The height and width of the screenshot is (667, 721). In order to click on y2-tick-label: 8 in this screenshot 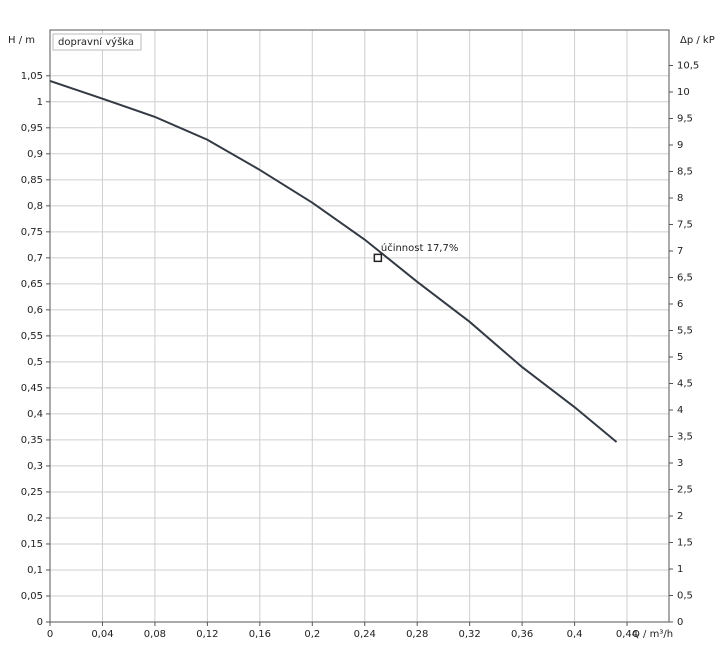, I will do `click(680, 198)`.